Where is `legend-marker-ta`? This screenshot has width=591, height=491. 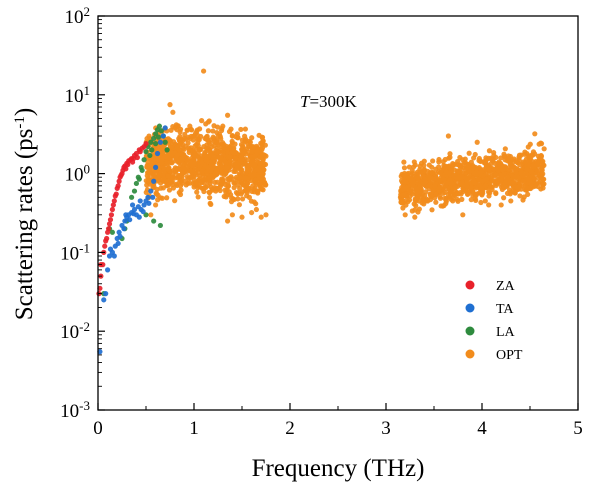 legend-marker-ta is located at coordinates (470, 308).